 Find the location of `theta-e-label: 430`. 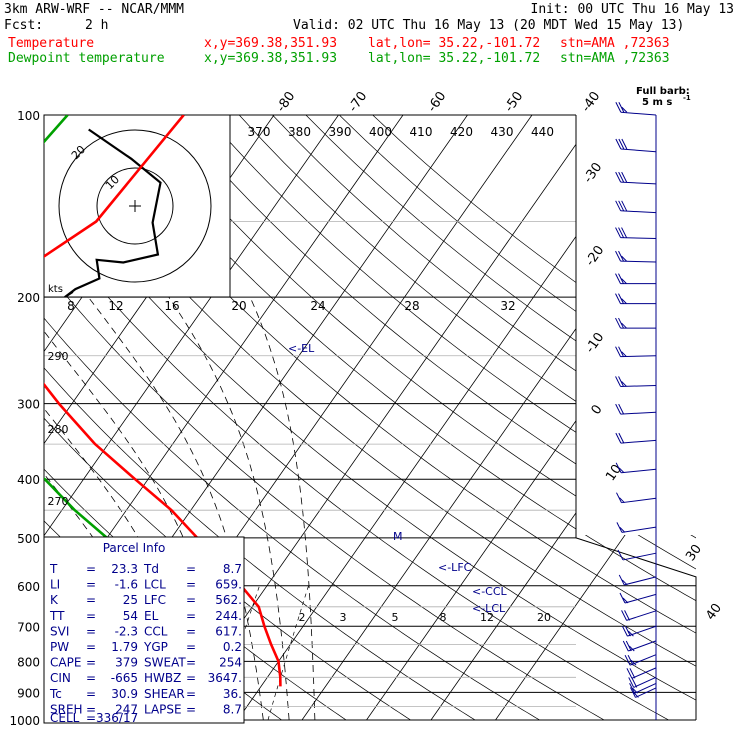

theta-e-label: 430 is located at coordinates (502, 132).